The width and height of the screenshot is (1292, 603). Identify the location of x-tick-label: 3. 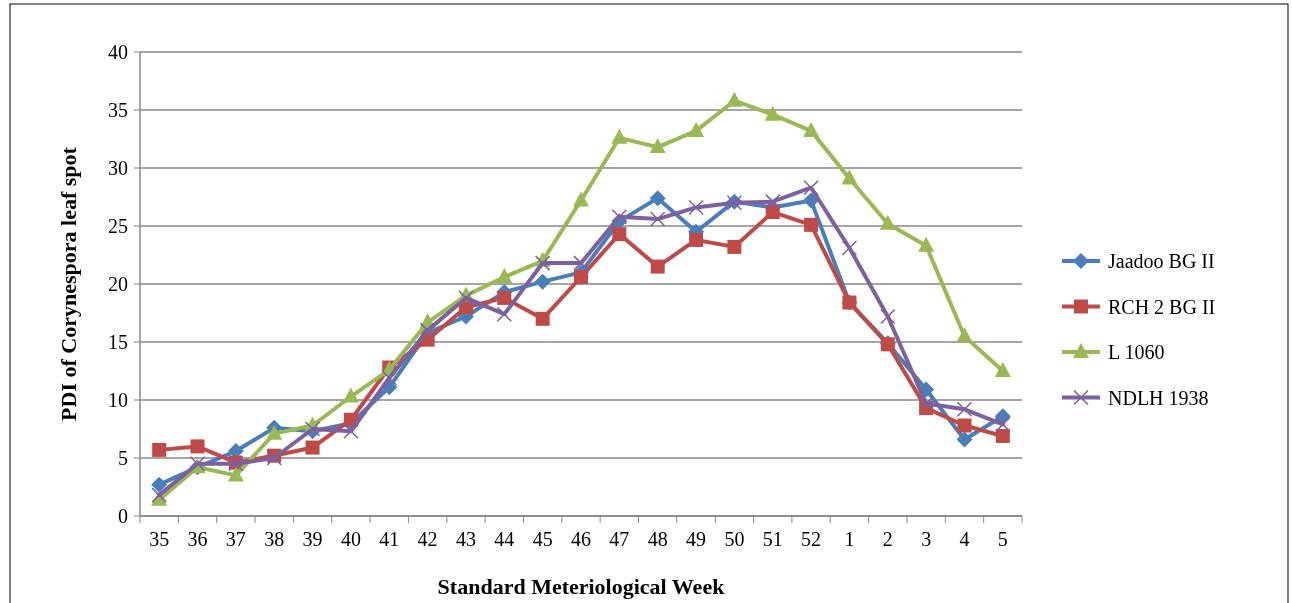
(926, 539).